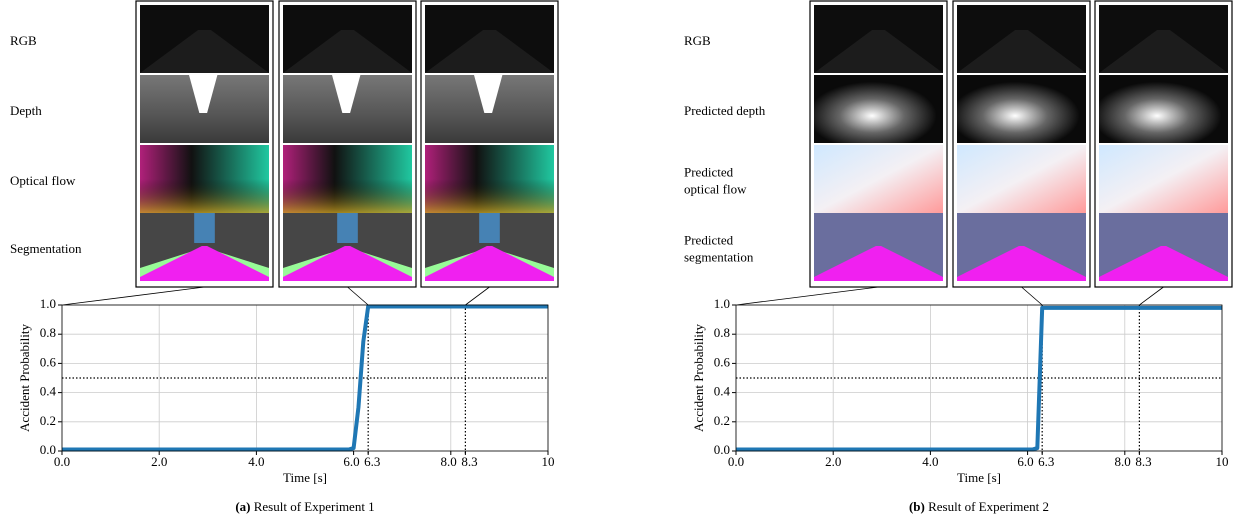 The height and width of the screenshot is (526, 1247). Describe the element at coordinates (988, 506) in the screenshot. I see `caption-text: Result of Experiment 2` at that location.